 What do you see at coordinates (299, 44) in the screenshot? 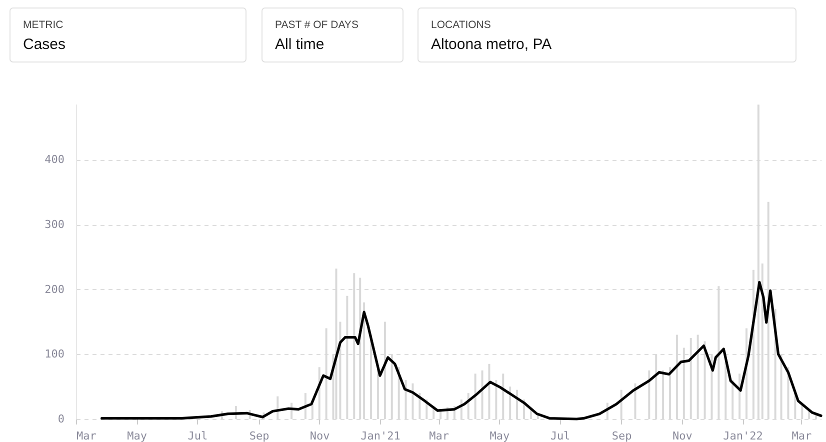
I see `text: All time` at bounding box center [299, 44].